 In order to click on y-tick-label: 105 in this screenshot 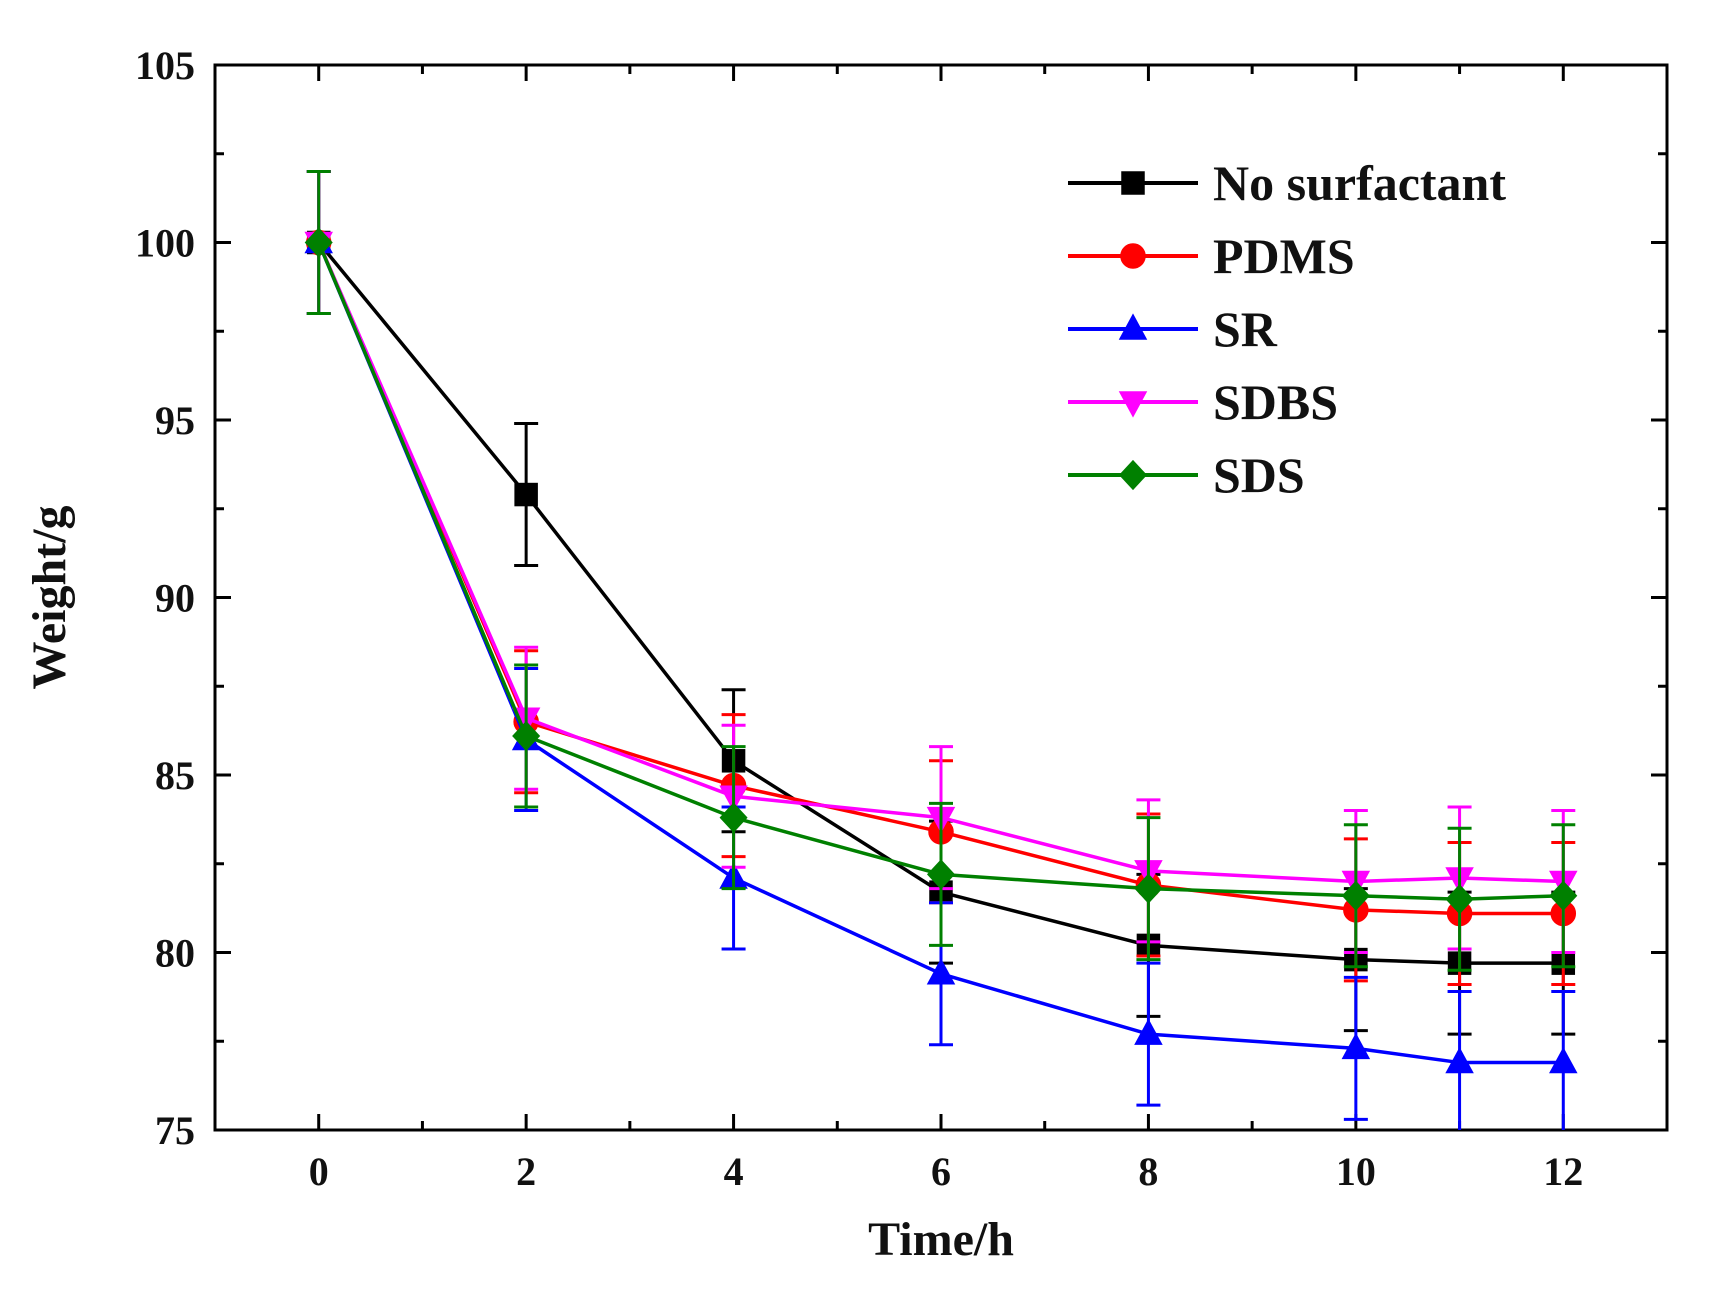, I will do `click(165, 65)`.